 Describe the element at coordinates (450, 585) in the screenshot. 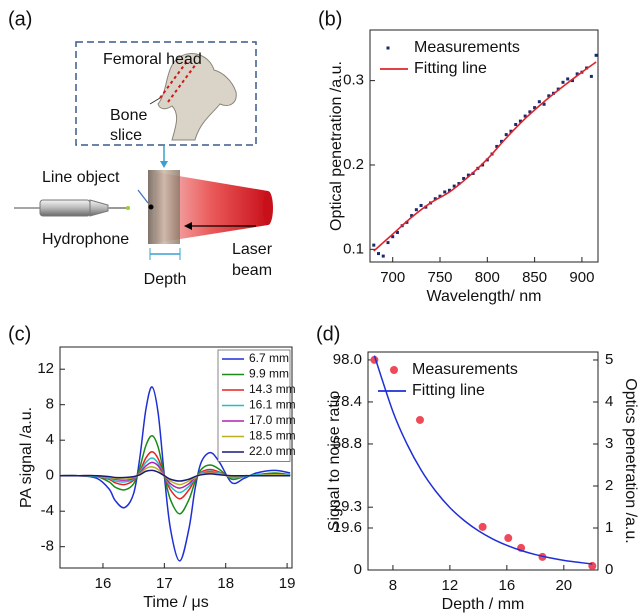

I see `x-tick-label: 12` at that location.